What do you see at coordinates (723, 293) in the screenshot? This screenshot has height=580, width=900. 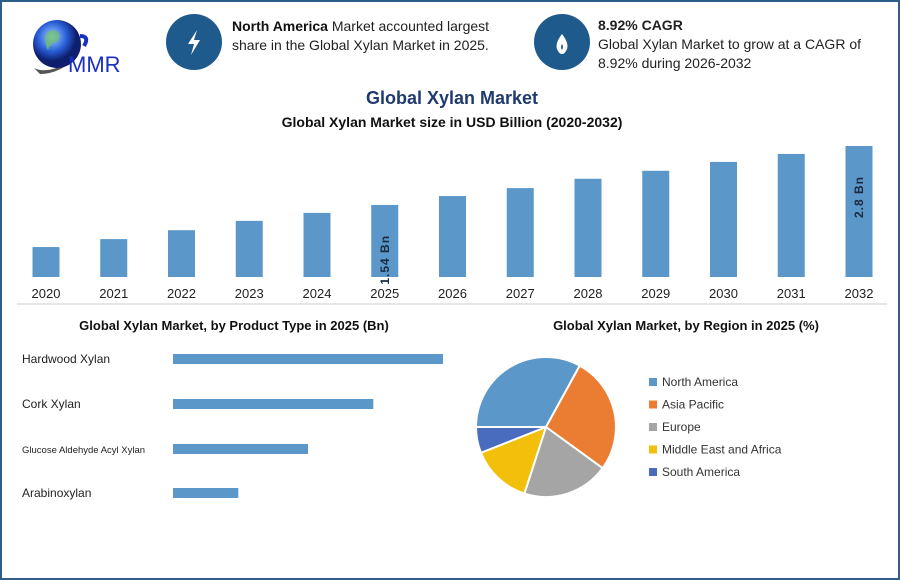 I see `x-tick-label: 2030` at bounding box center [723, 293].